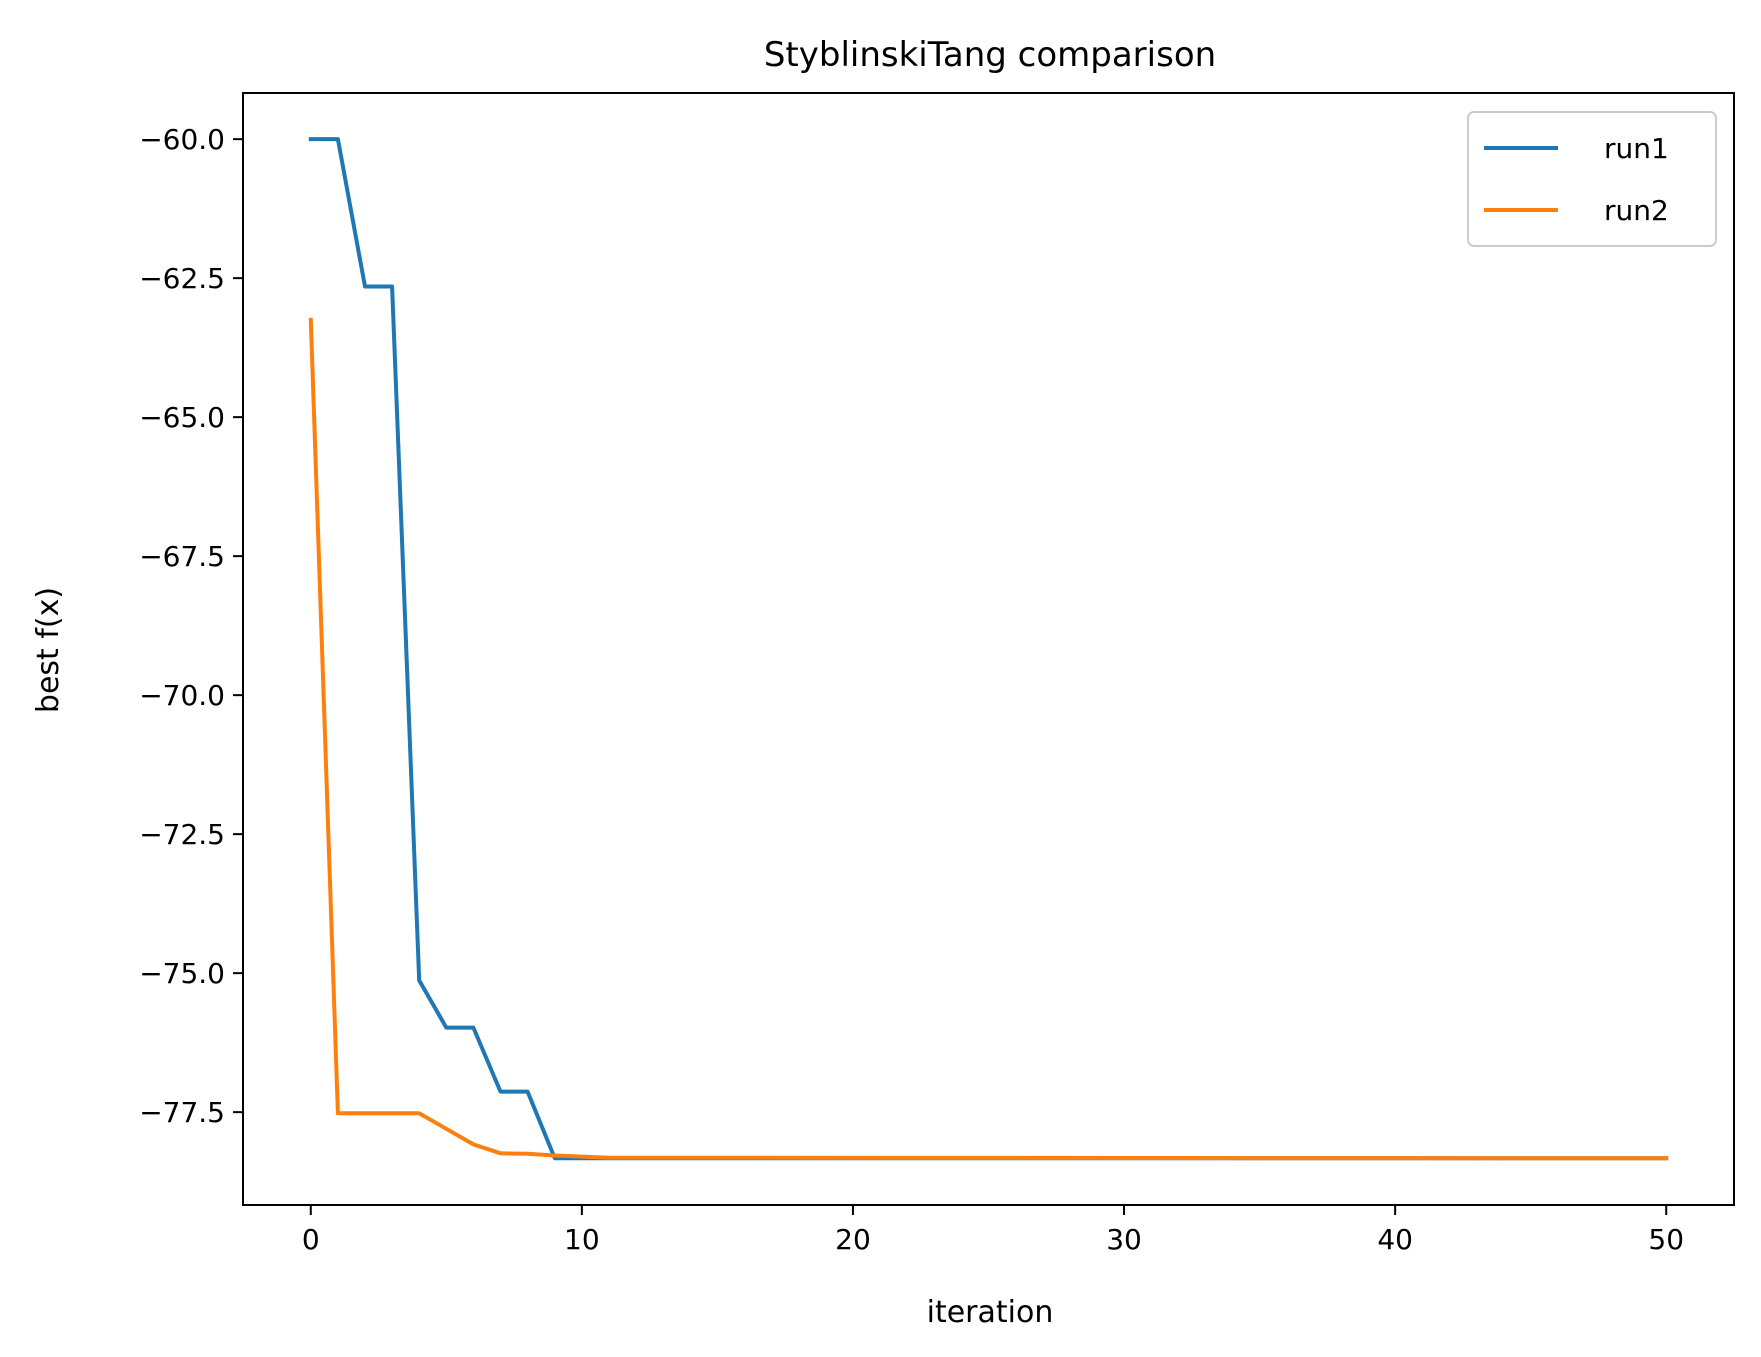 The width and height of the screenshot is (1761, 1357). I want to click on y-tick-label: −75.0, so click(182, 973).